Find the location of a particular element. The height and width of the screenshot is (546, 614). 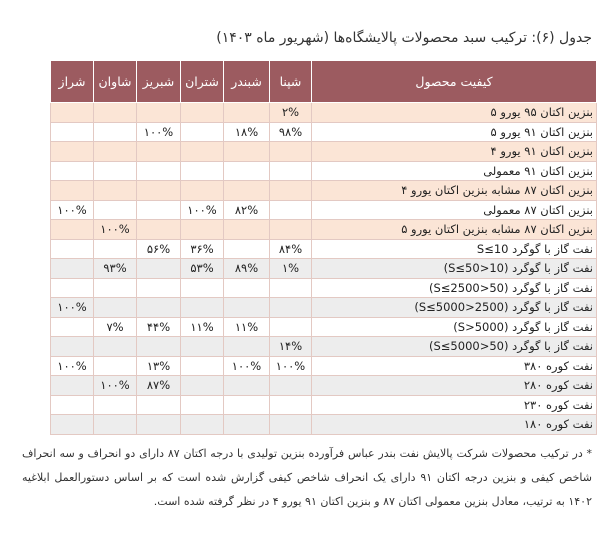

table-row: بنزین اکتان ۸۷ معمولی ۸۲% ۱۰۰% ۱۰۰% is located at coordinates (323, 209).